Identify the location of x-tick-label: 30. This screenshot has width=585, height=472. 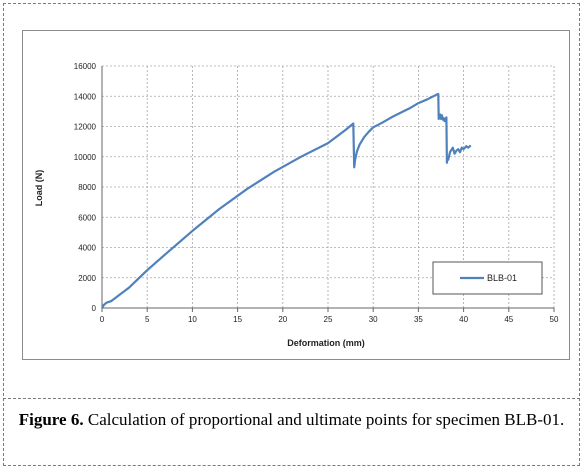
(373, 319).